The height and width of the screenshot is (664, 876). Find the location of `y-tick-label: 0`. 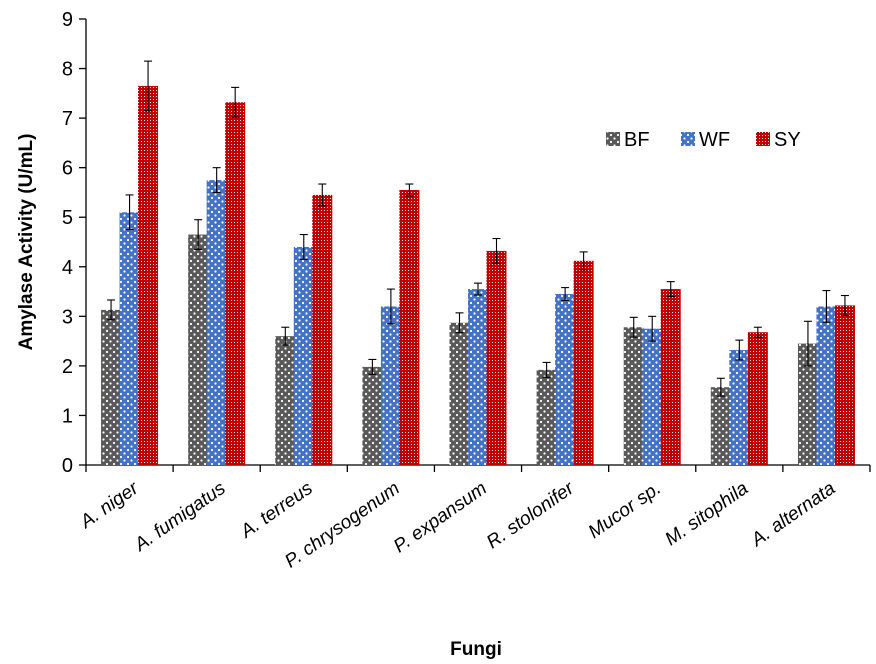

y-tick-label: 0 is located at coordinates (67, 466).